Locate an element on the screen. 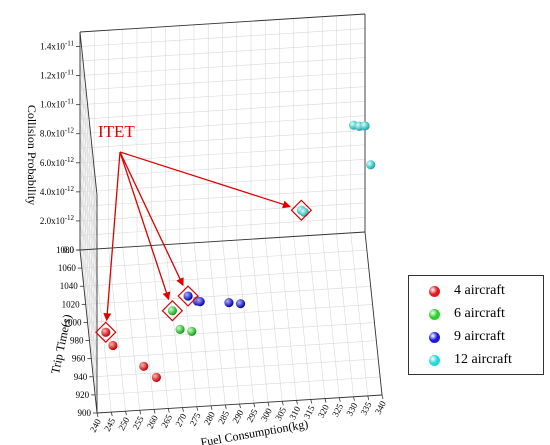  x-tick-label: 255 is located at coordinates (138, 422).